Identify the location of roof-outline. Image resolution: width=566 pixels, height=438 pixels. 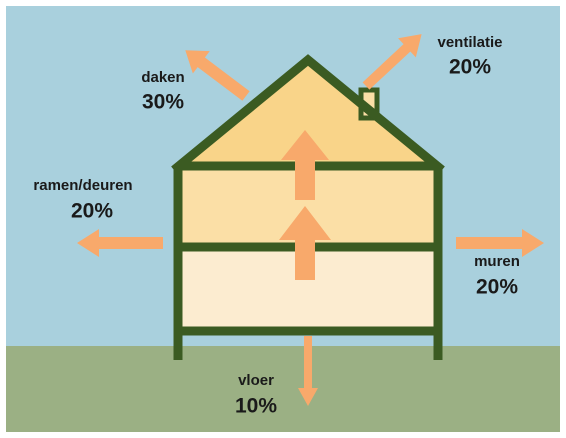
(308, 114).